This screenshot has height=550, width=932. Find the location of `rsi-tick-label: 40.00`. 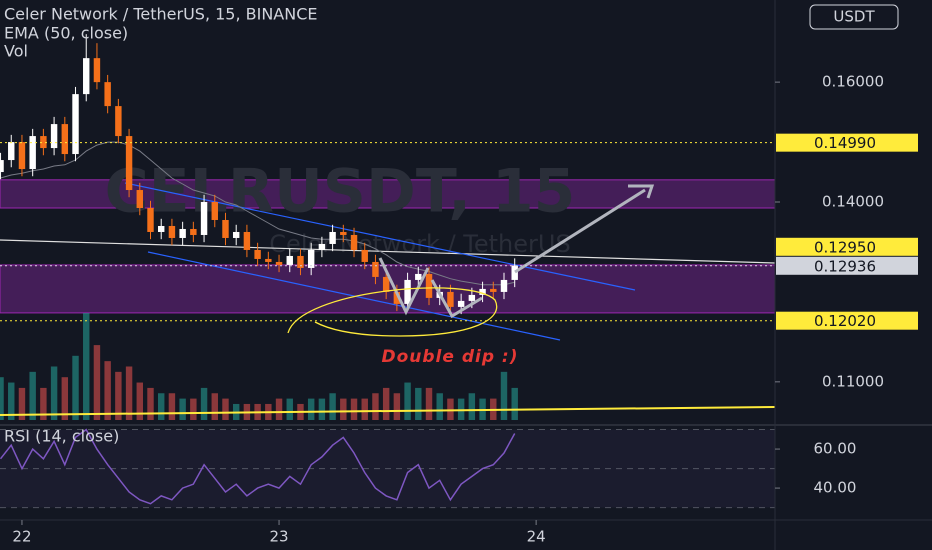

rsi-tick-label: 40.00 is located at coordinates (835, 488).